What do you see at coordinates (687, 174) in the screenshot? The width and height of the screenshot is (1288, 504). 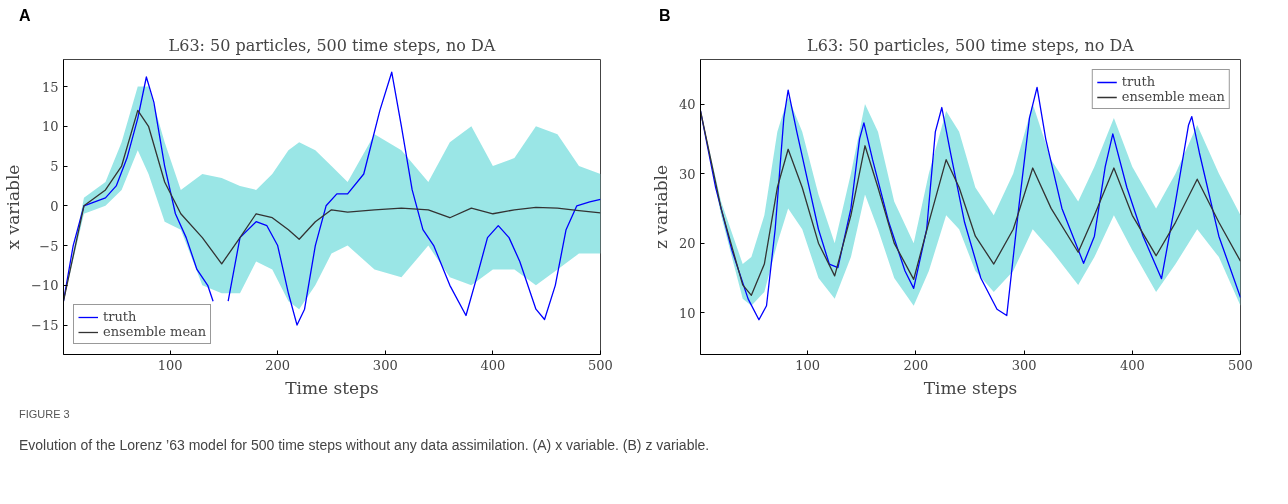 I see `y-tick-label: 30` at bounding box center [687, 174].